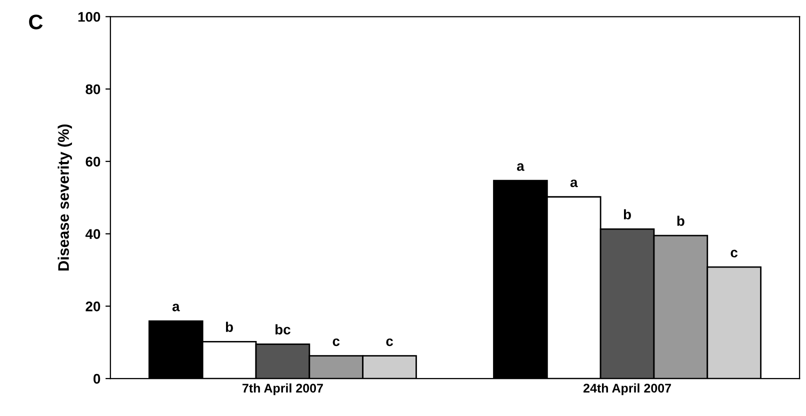 Image resolution: width=806 pixels, height=416 pixels. What do you see at coordinates (283, 329) in the screenshot?
I see `data-label: bc` at bounding box center [283, 329].